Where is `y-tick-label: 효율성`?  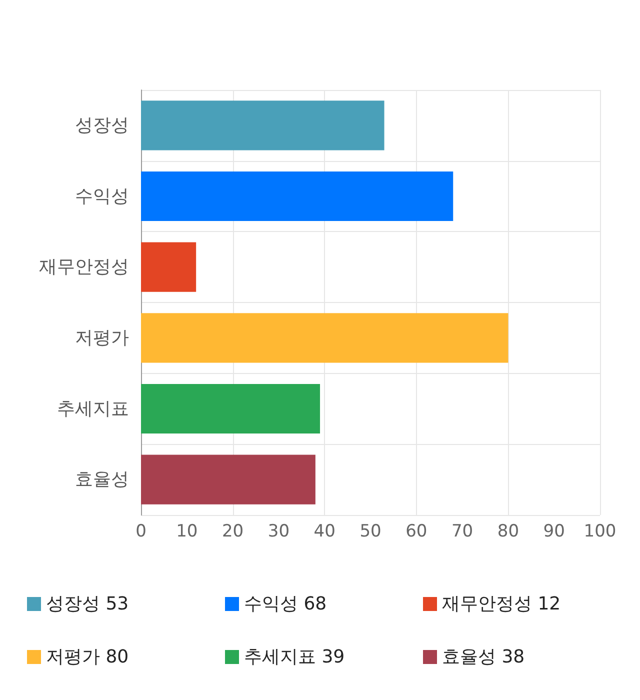
y-tick-label: 효율성 is located at coordinates (102, 479).